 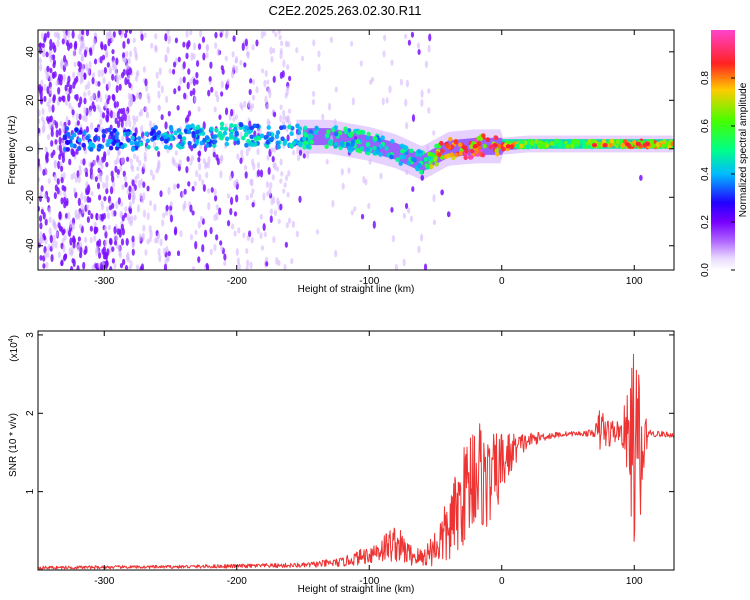 What do you see at coordinates (14, 348) in the screenshot?
I see `snr-scale-factor: (x104)` at bounding box center [14, 348].